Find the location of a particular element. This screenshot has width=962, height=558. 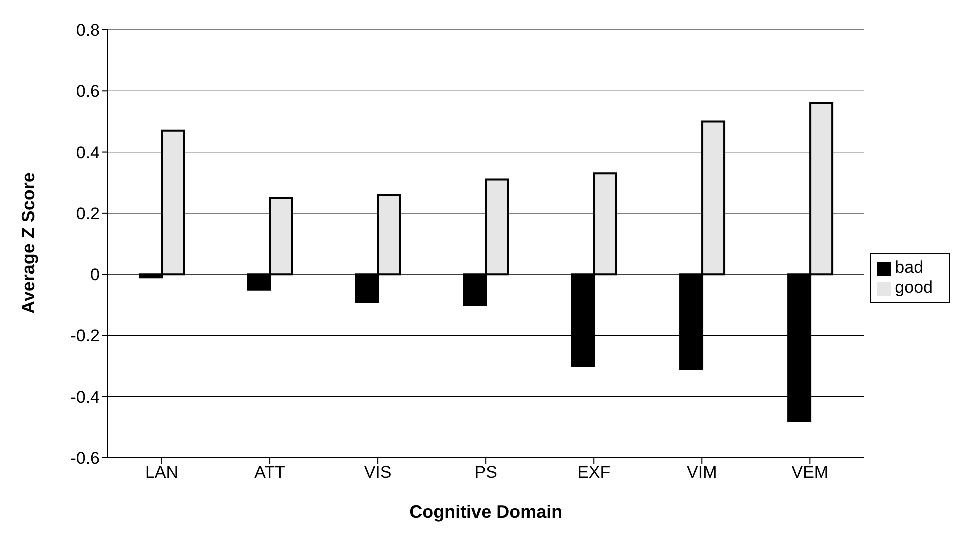

x-tick-label: EXF is located at coordinates (594, 472).